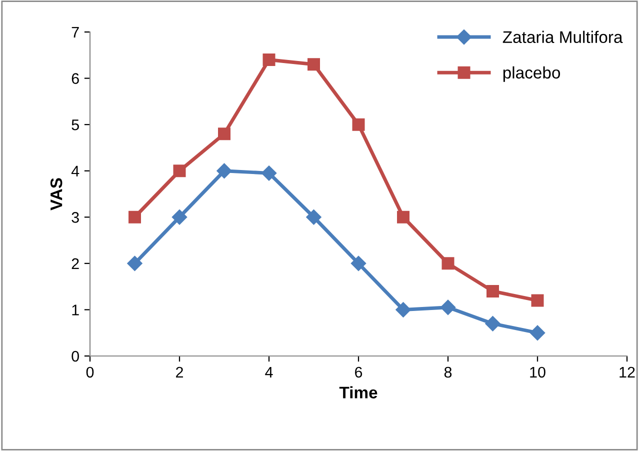 Image resolution: width=639 pixels, height=451 pixels. What do you see at coordinates (90, 372) in the screenshot?
I see `x-tick-label: 0` at bounding box center [90, 372].